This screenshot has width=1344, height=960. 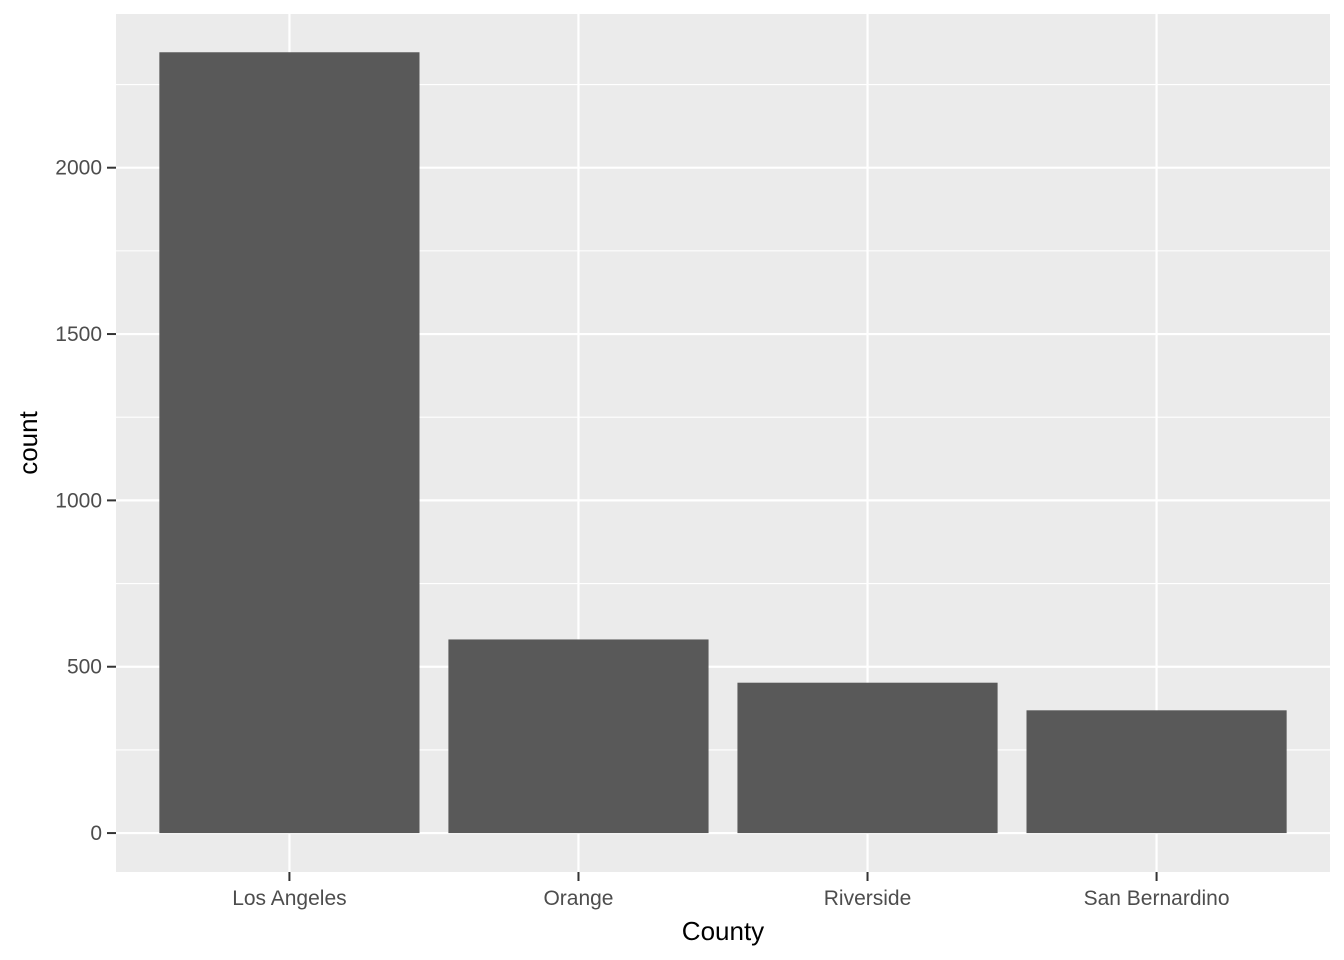 I want to click on x-tick-label: Riverside, so click(x=868, y=898).